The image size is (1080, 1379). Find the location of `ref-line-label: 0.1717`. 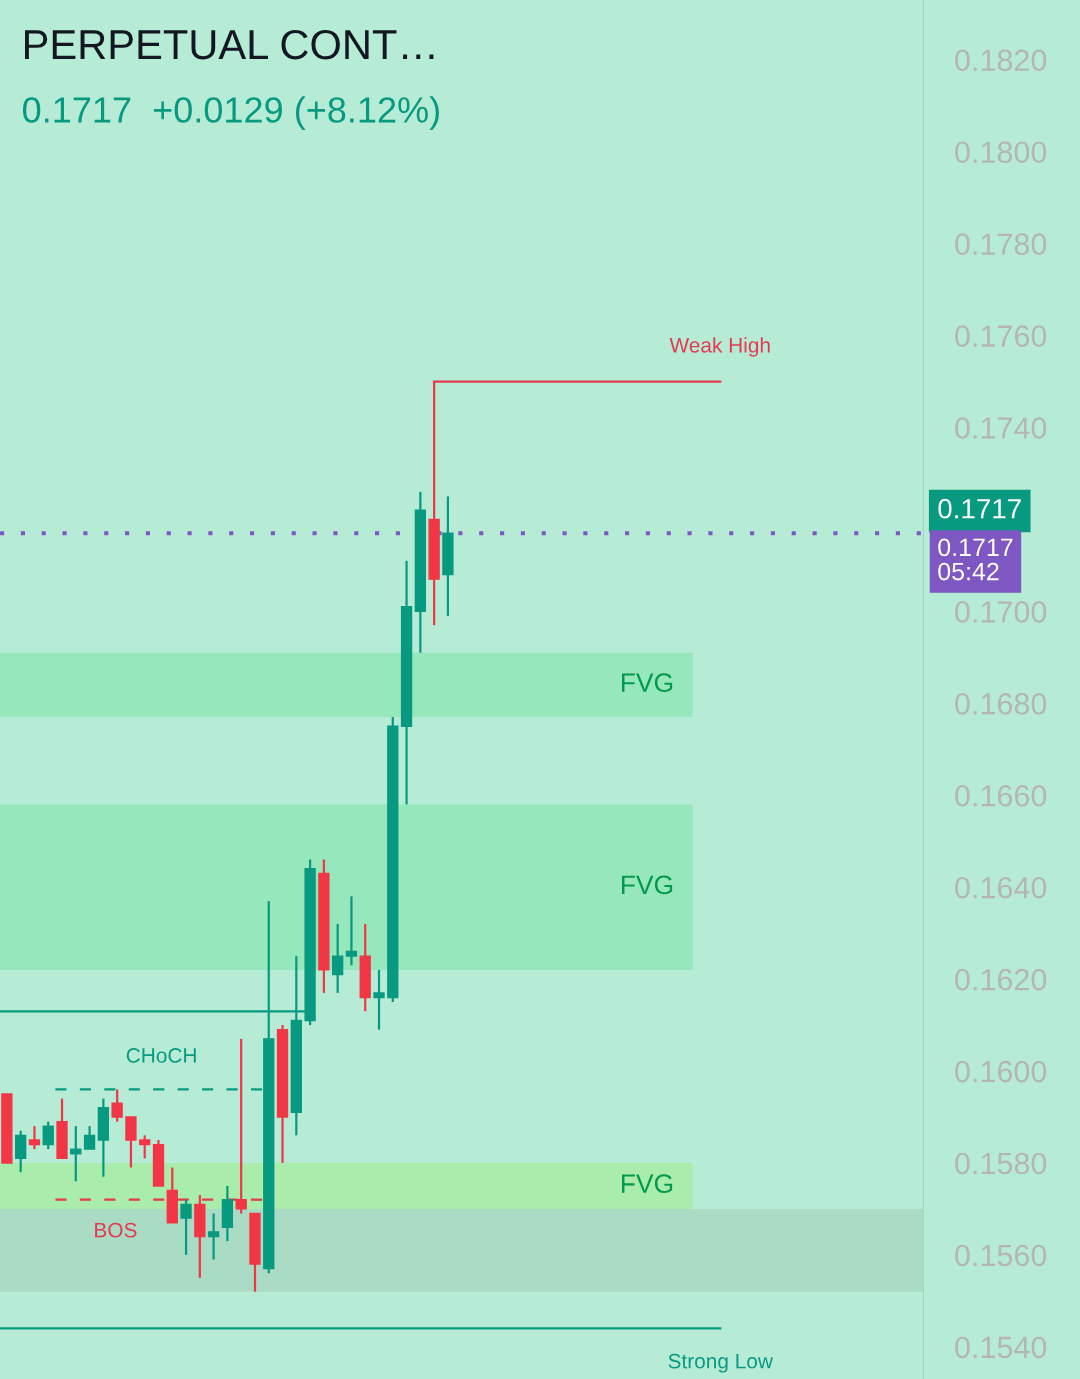

ref-line-label: 0.1717 is located at coordinates (979, 508).